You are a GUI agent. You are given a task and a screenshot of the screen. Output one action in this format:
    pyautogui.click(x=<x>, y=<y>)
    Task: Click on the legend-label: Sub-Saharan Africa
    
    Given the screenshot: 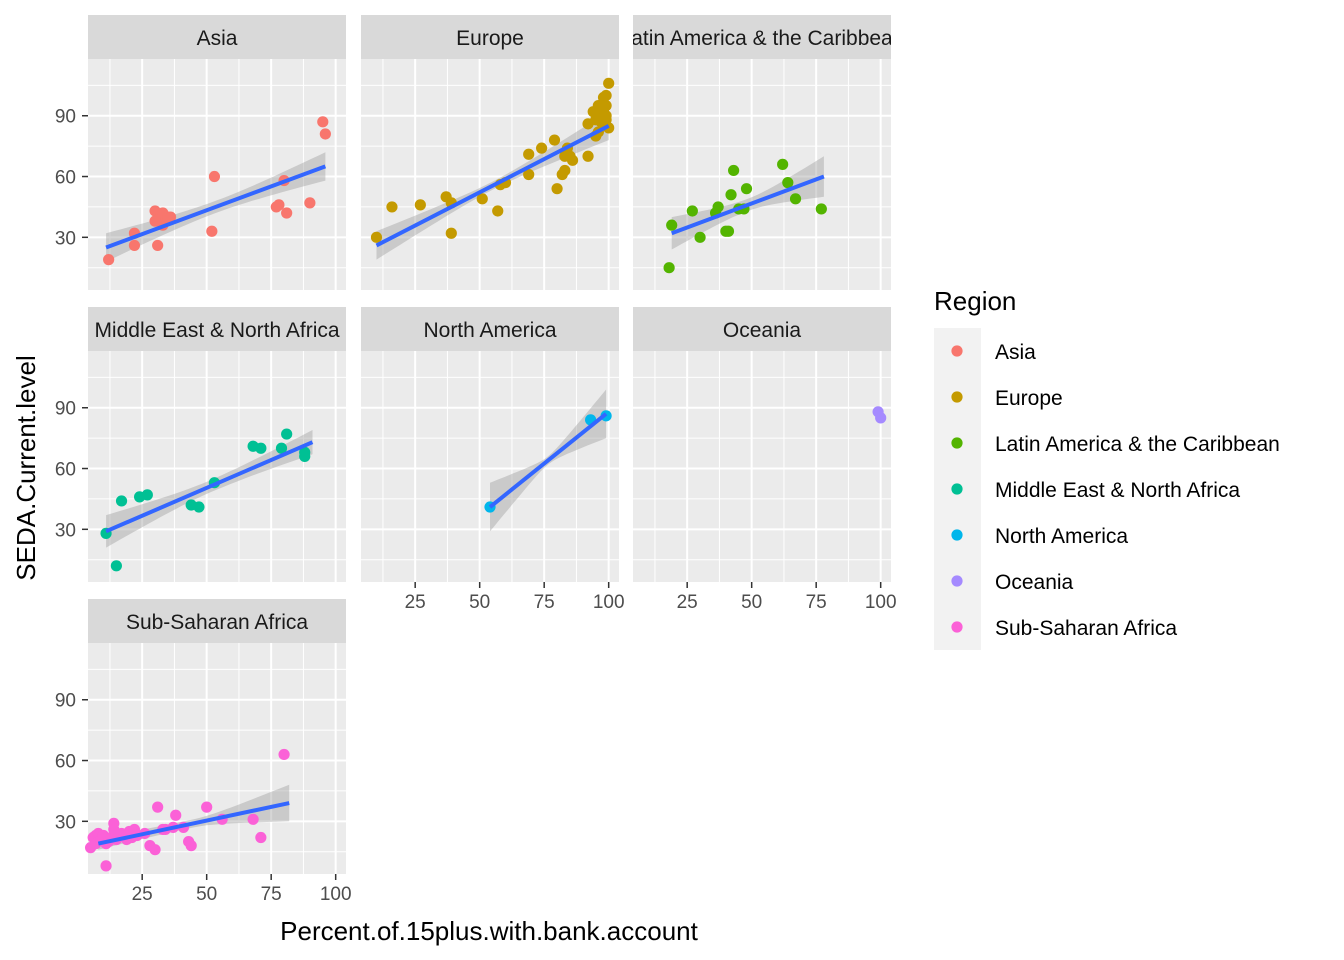 What is the action you would take?
    pyautogui.click(x=1086, y=628)
    